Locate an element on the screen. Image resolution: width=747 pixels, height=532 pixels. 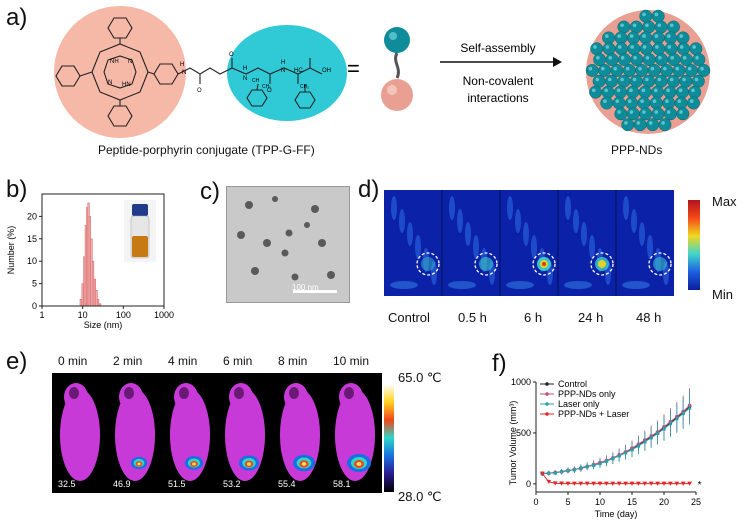
mouse-silhouette is located at coordinates (80, 435).